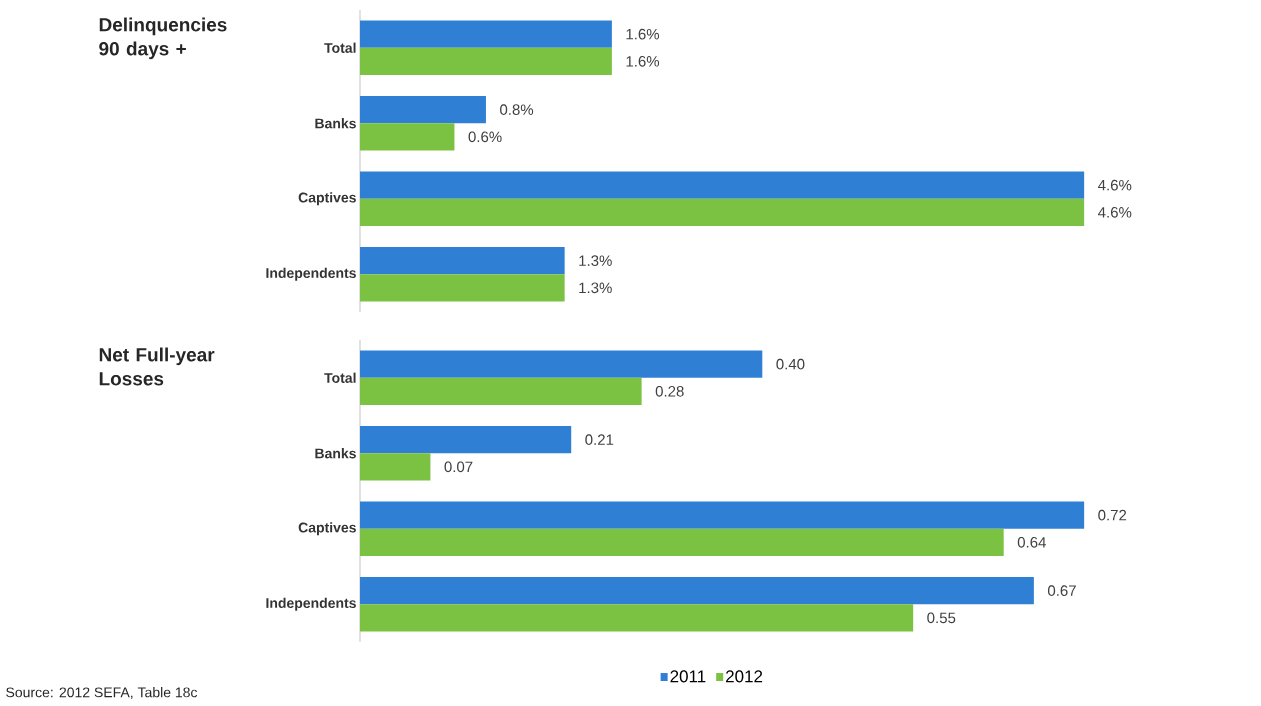  What do you see at coordinates (599, 439) in the screenshot?
I see `data-label: 0.21` at bounding box center [599, 439].